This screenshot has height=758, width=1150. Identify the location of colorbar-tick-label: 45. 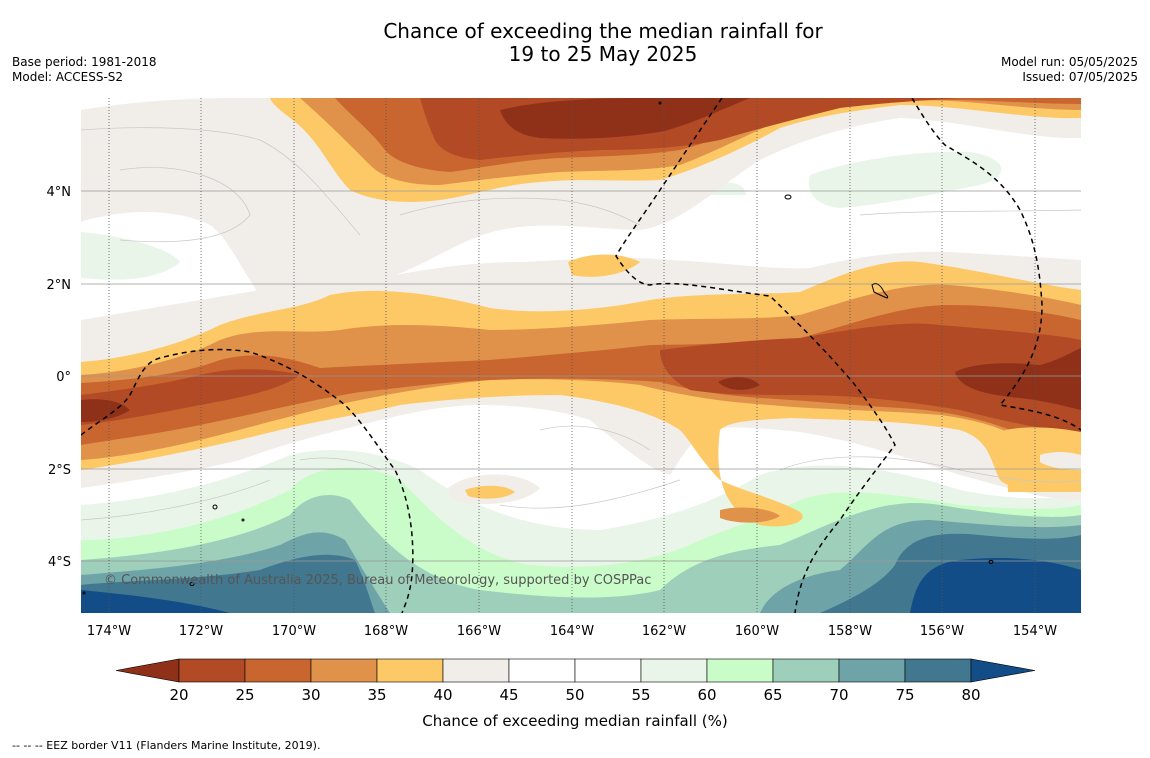
(508, 695).